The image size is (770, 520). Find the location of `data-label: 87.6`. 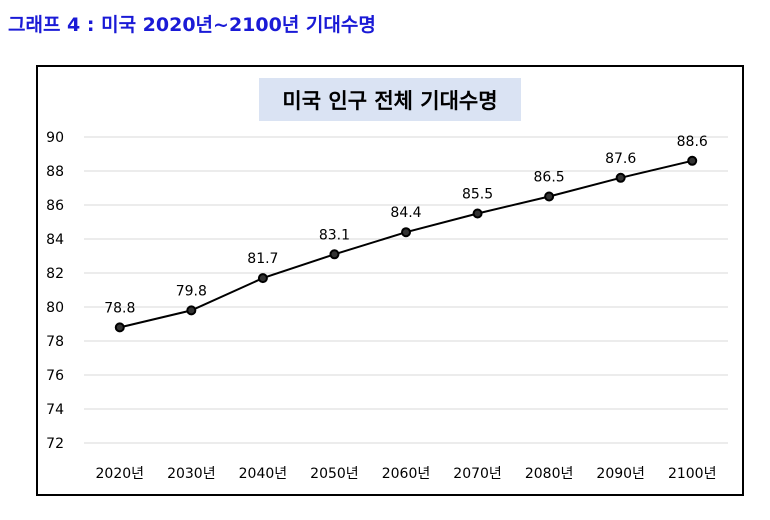

data-label: 87.6 is located at coordinates (620, 159).